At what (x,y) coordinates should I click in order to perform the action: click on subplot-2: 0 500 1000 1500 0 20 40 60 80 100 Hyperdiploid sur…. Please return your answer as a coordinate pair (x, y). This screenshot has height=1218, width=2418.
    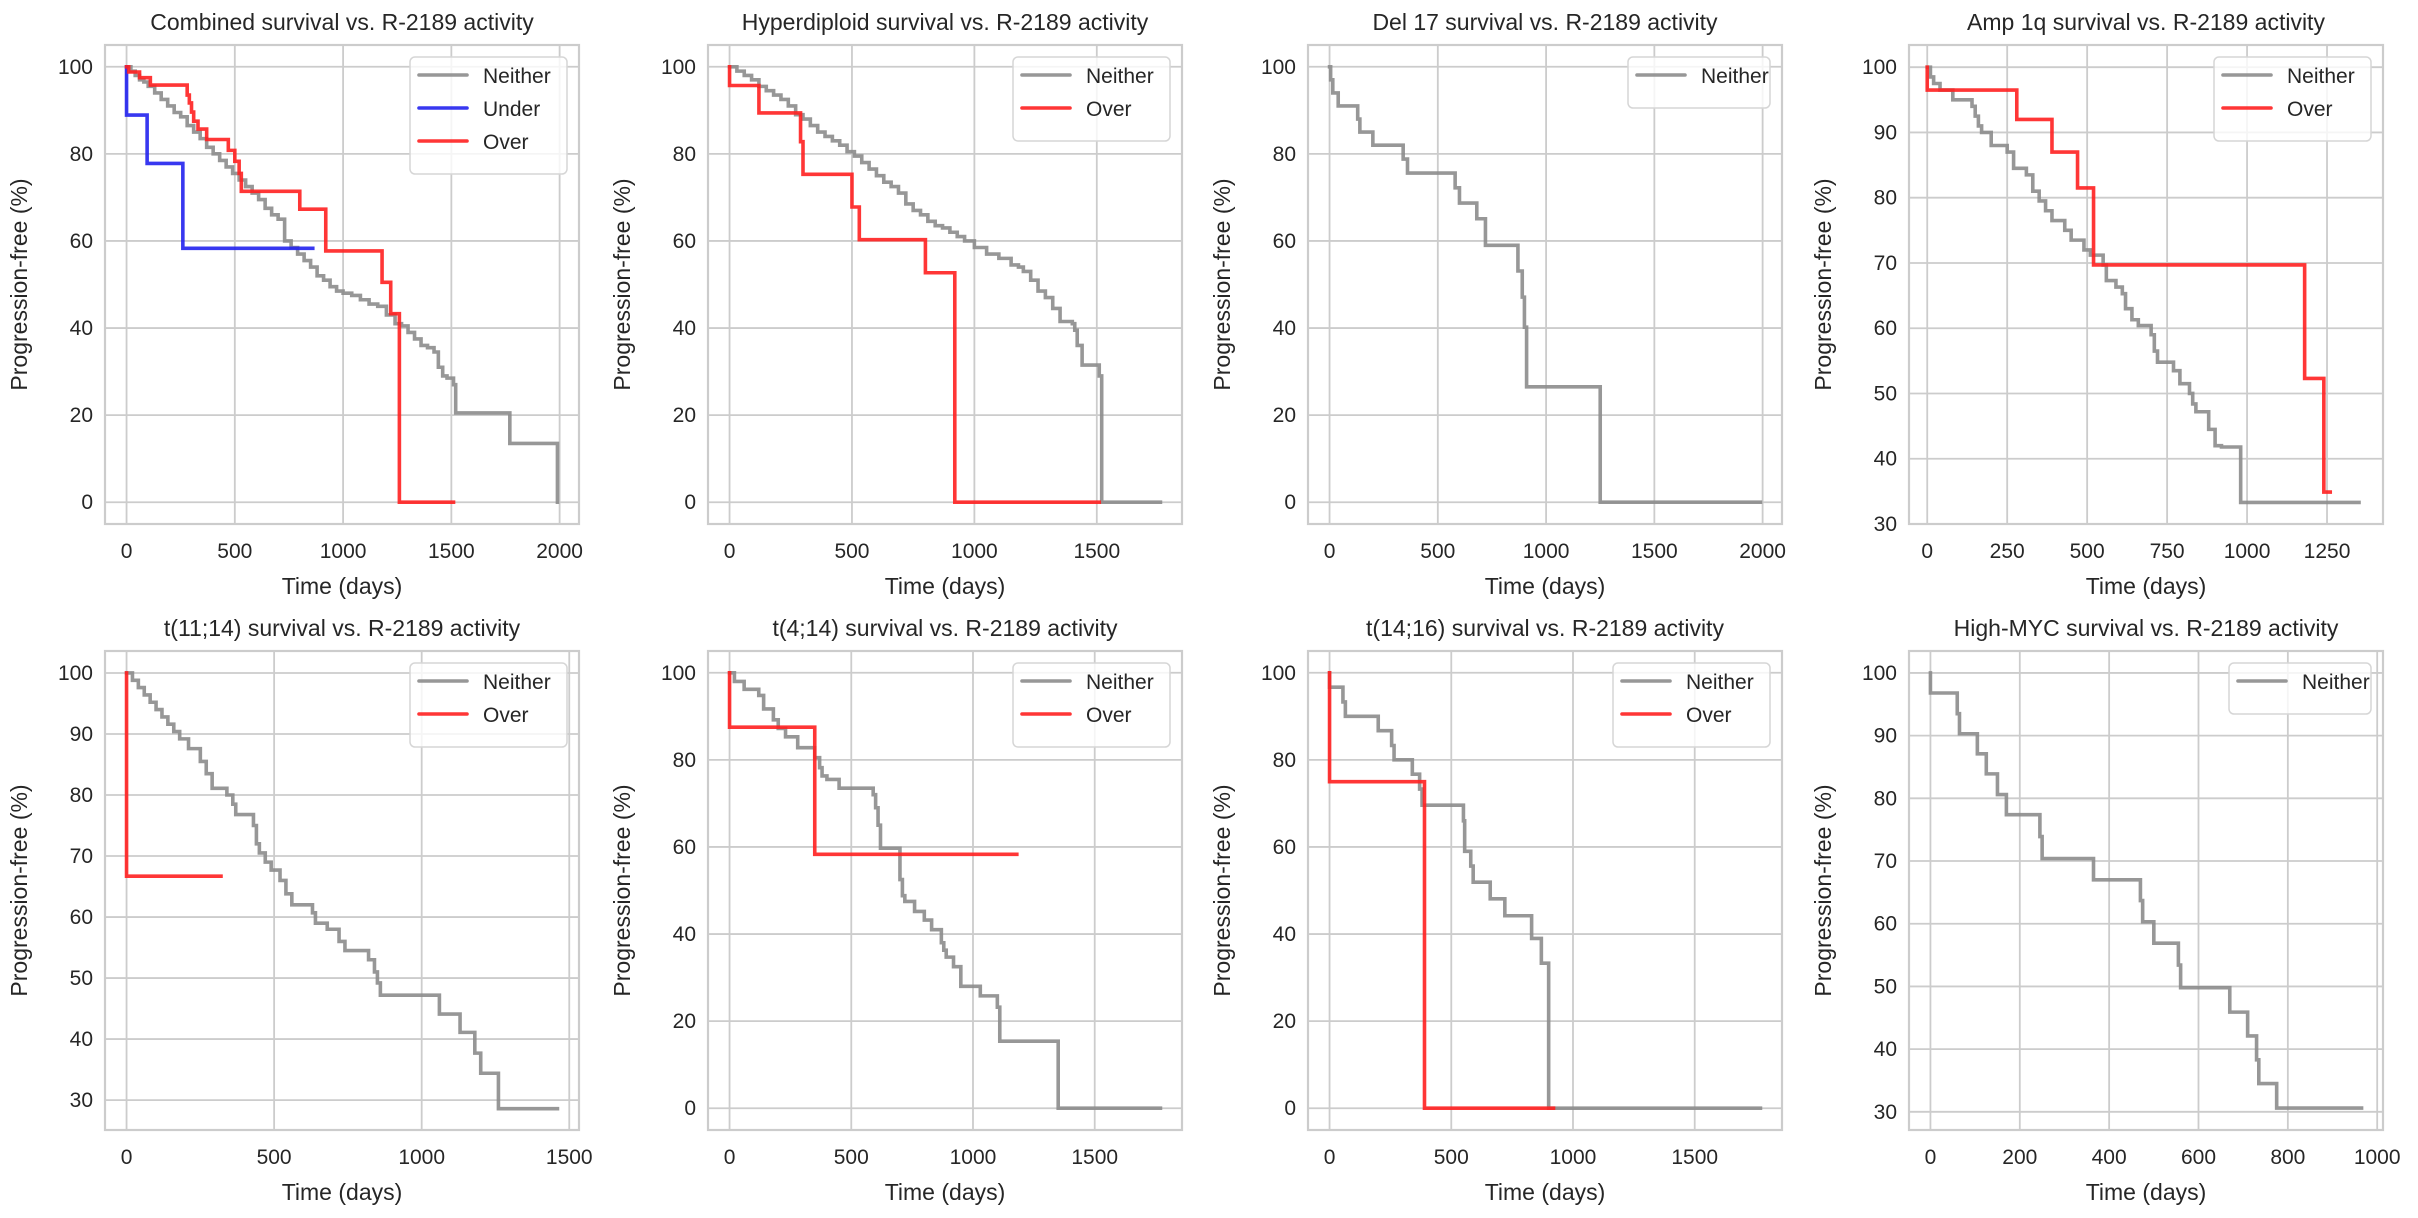
    Looking at the image, I should click on (896, 304).